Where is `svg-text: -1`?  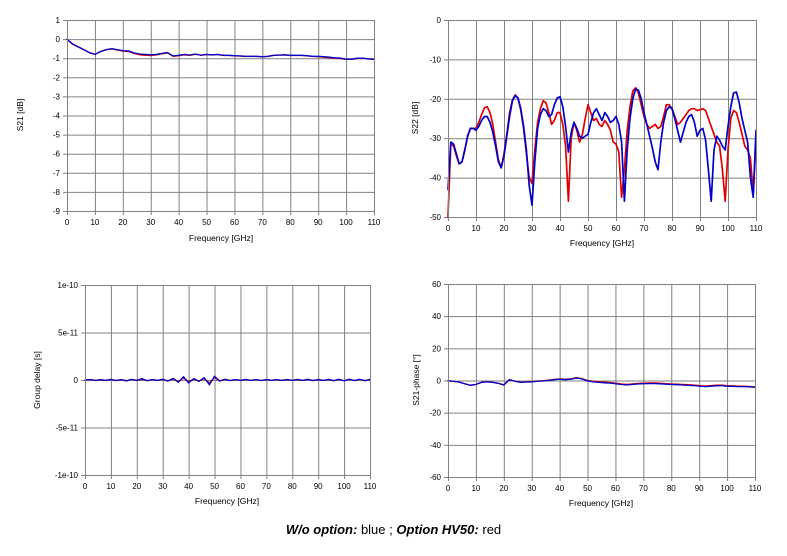
svg-text: -1 is located at coordinates (57, 58).